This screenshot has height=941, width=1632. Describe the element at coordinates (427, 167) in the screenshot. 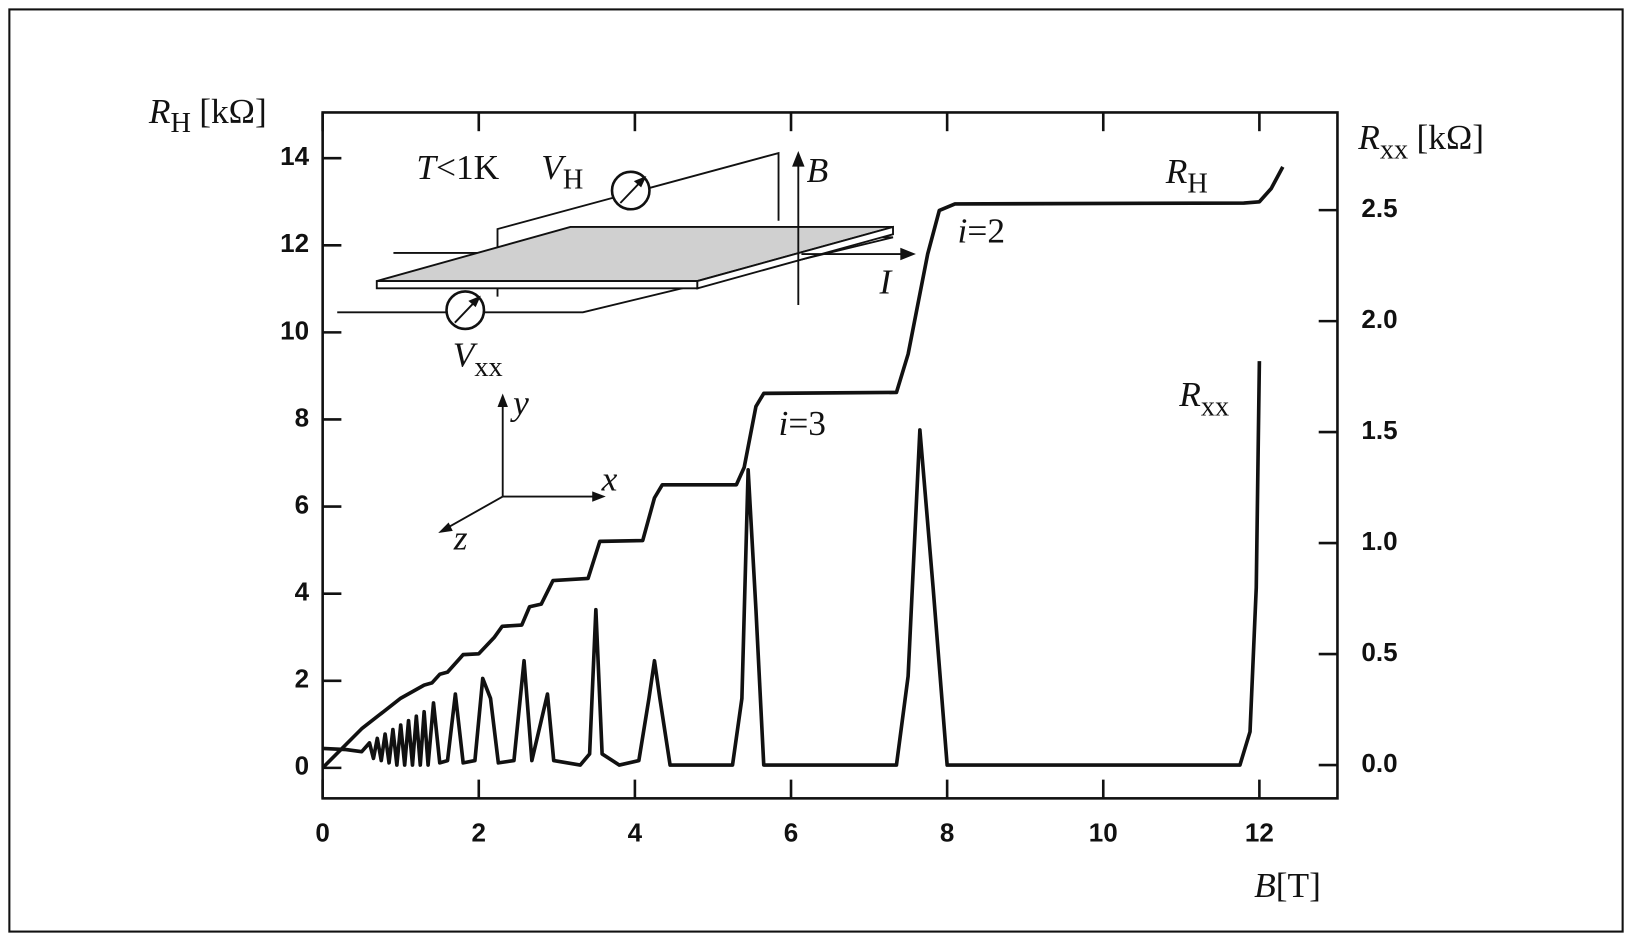

I see `annotation-main: T` at that location.